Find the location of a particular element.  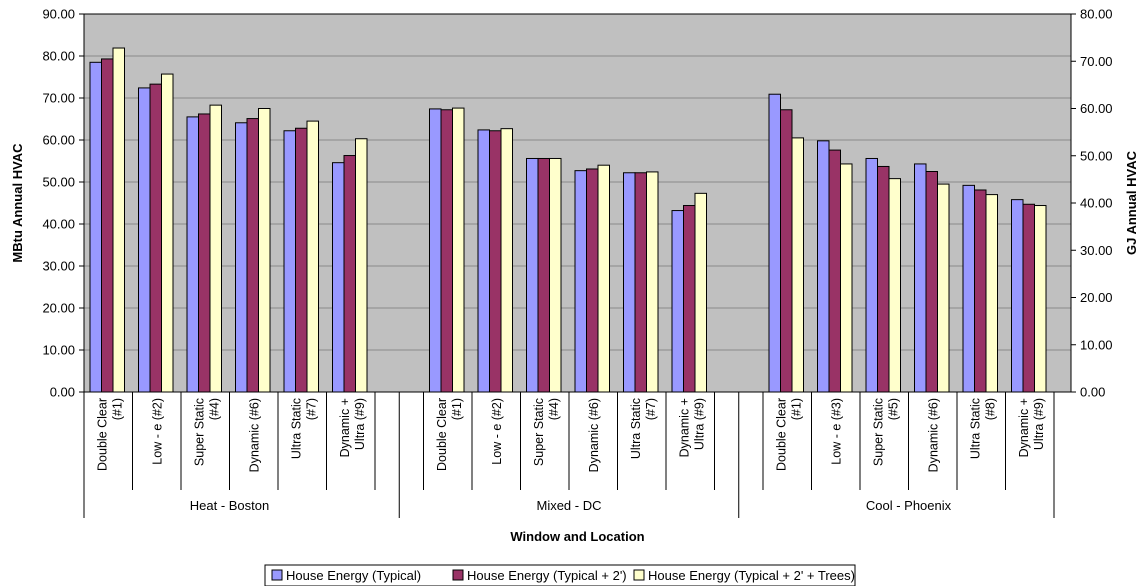

category-label: Super Static(#5) is located at coordinates (885, 432).